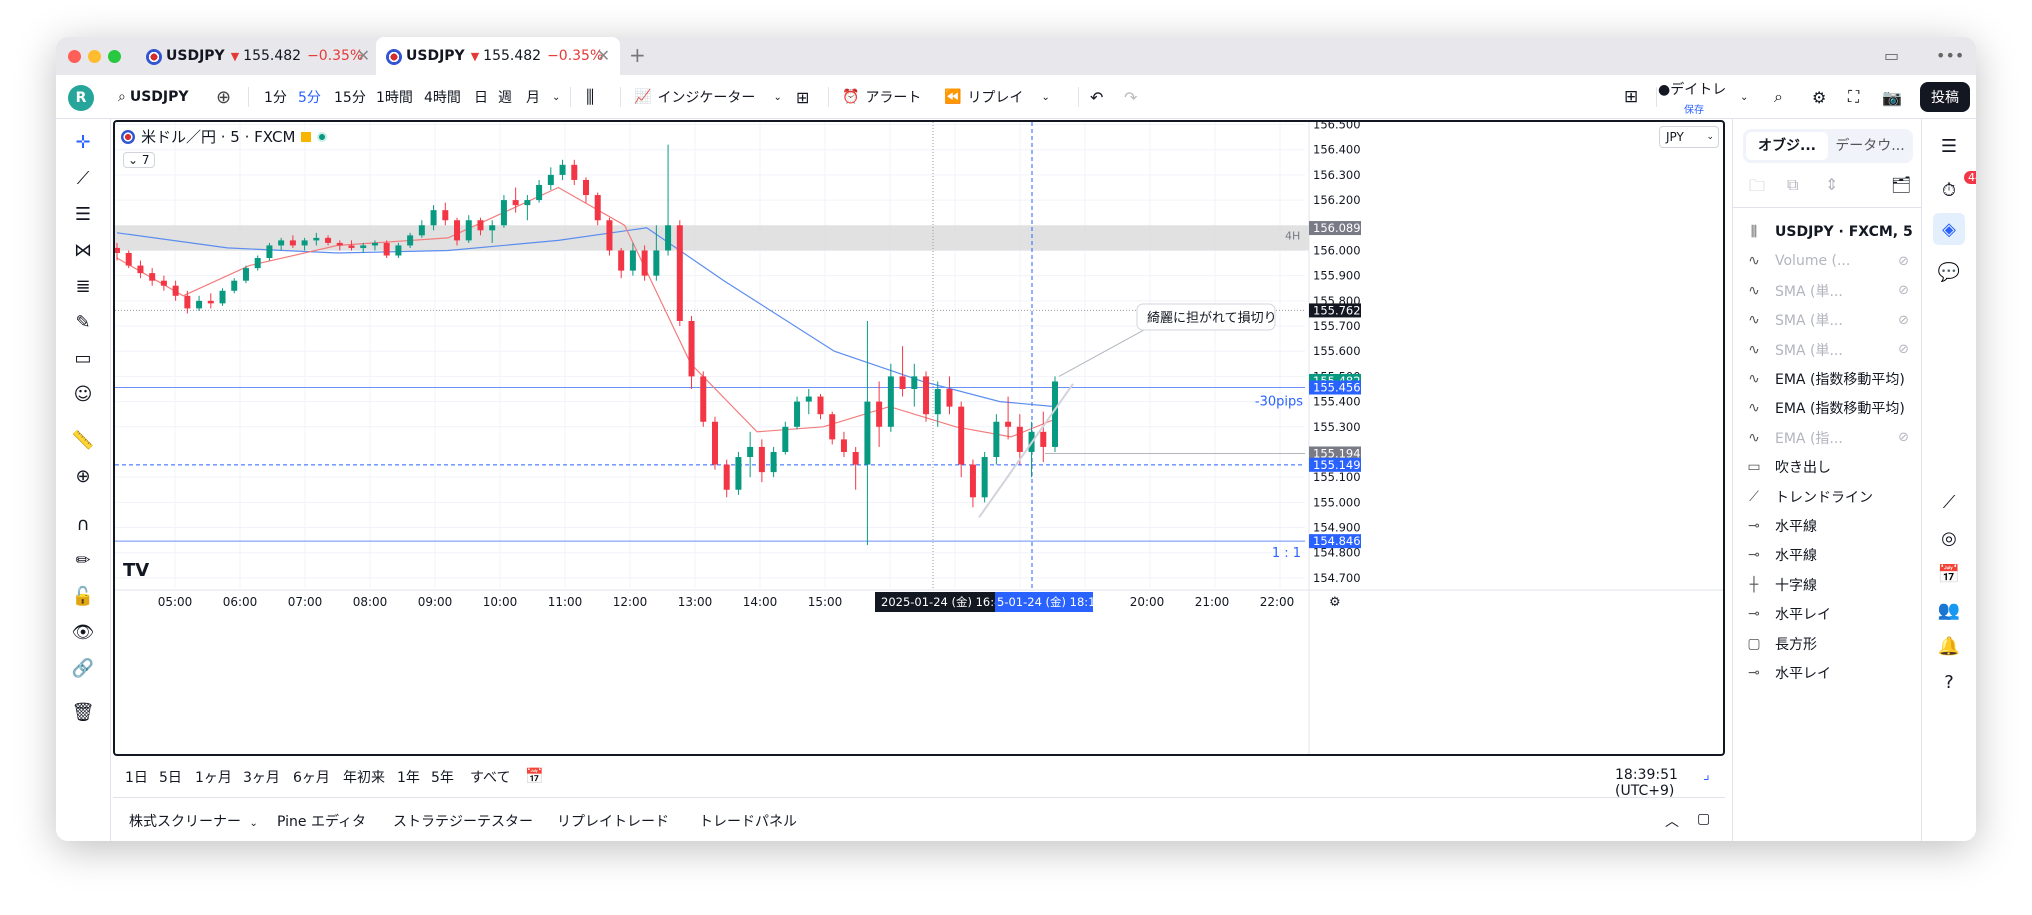  I want to click on drawing-tools-icon: ⟋, so click(1949, 502).